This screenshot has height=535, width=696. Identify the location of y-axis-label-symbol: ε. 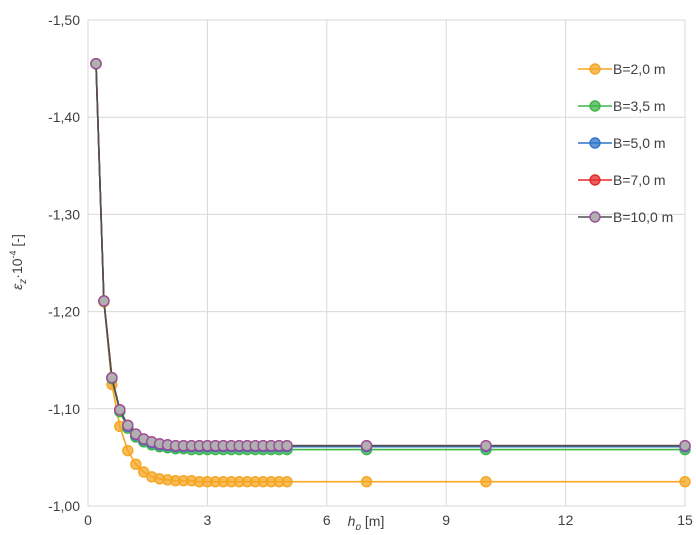
(17, 286).